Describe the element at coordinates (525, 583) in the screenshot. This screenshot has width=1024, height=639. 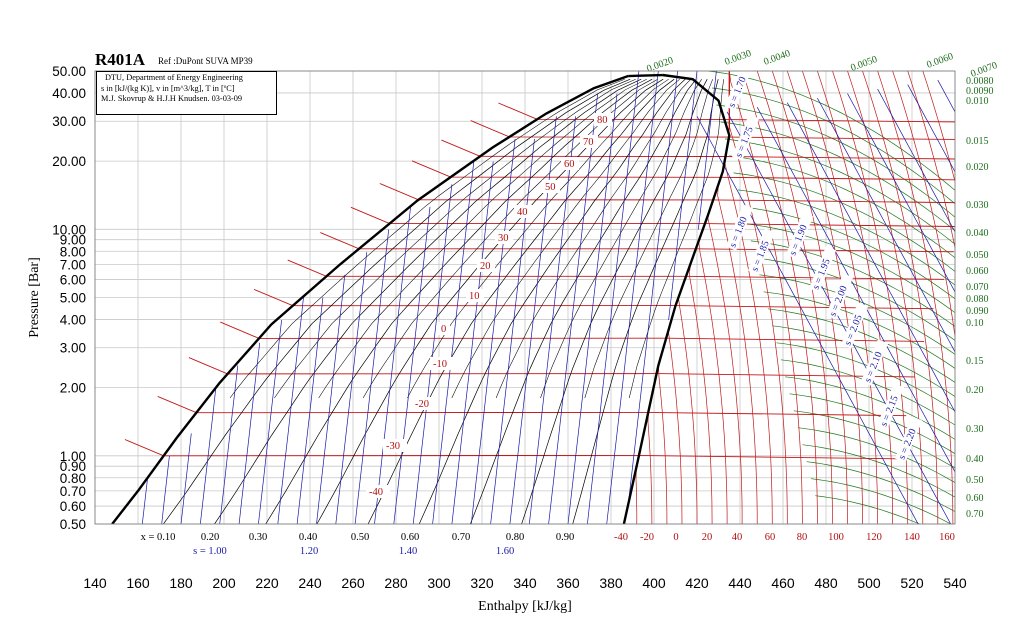
I see `x-tick-label: 340` at that location.